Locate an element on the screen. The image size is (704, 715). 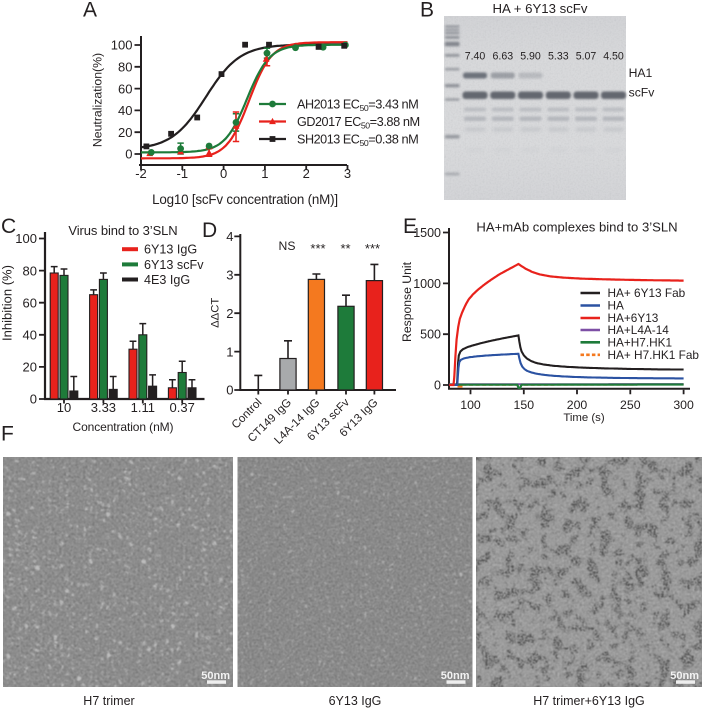
svg-text: -2 is located at coordinates (141, 173).